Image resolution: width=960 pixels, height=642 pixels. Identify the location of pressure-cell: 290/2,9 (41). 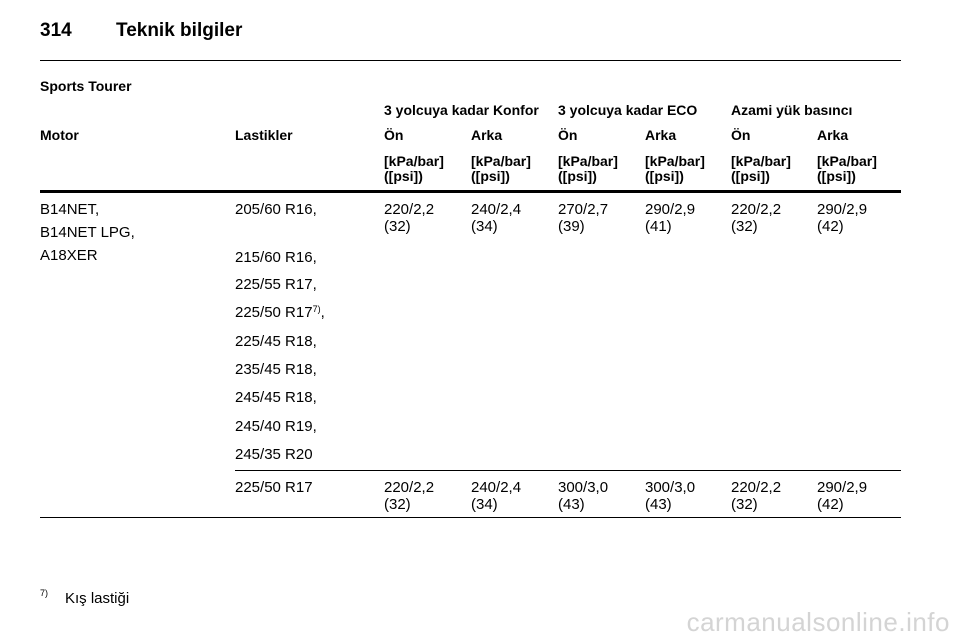
(670, 218).